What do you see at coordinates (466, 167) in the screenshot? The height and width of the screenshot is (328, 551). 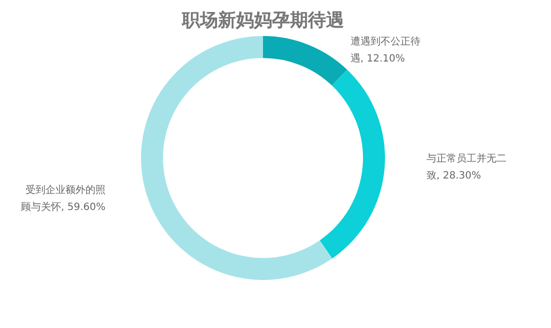 I see `slice-label: 与正常员工并无二致, 28.30%` at bounding box center [466, 167].